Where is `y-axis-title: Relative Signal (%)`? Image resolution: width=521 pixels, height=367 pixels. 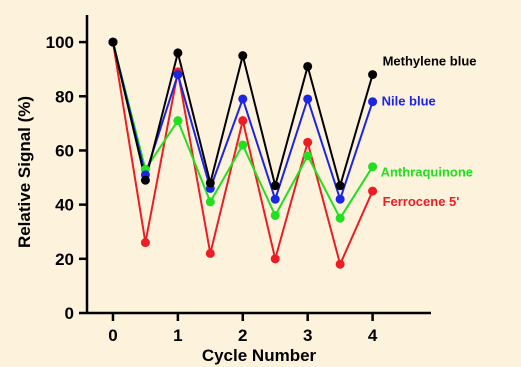
y-axis-title: Relative Signal (%) is located at coordinates (24, 172).